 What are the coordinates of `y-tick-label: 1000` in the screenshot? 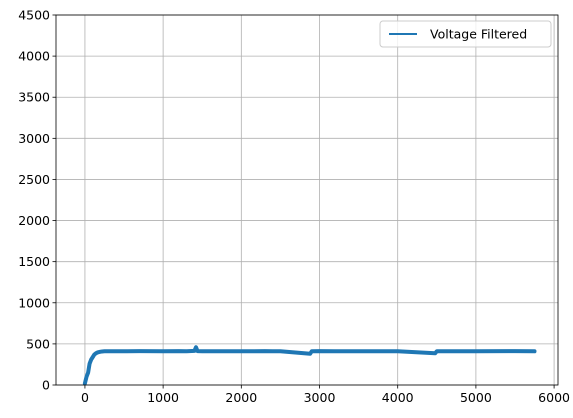 It's located at (34, 302).